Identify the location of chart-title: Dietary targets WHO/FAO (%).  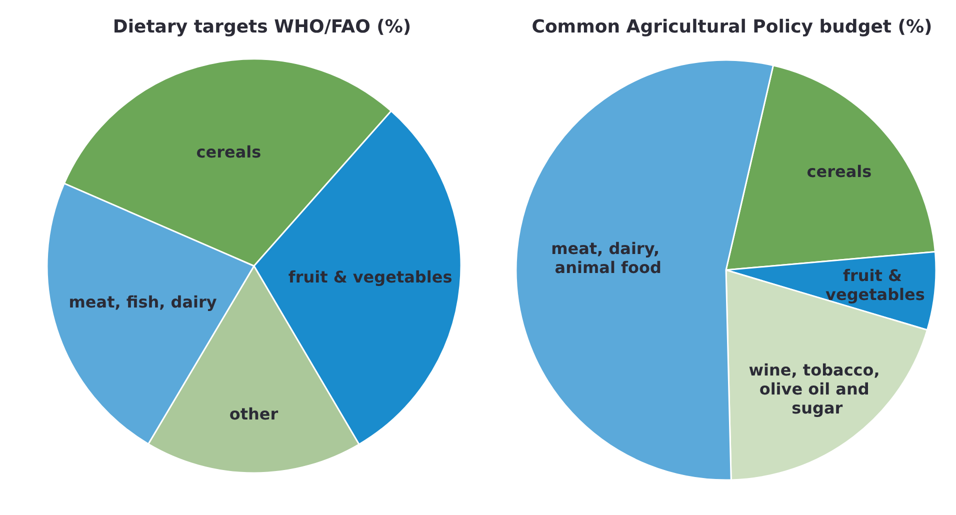
(262, 27).